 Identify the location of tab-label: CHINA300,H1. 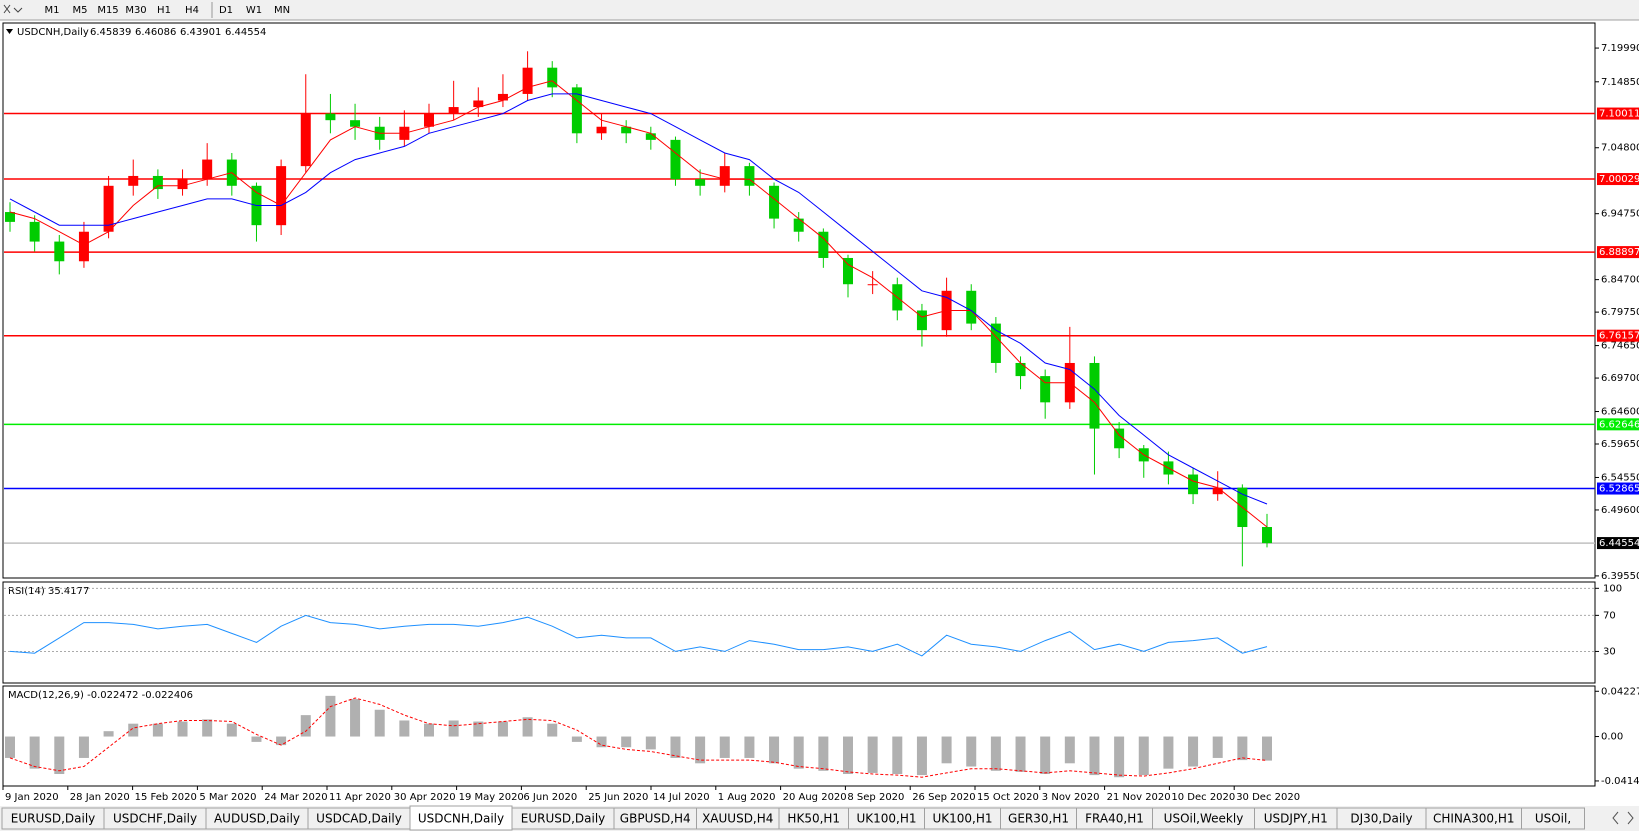
(1474, 819).